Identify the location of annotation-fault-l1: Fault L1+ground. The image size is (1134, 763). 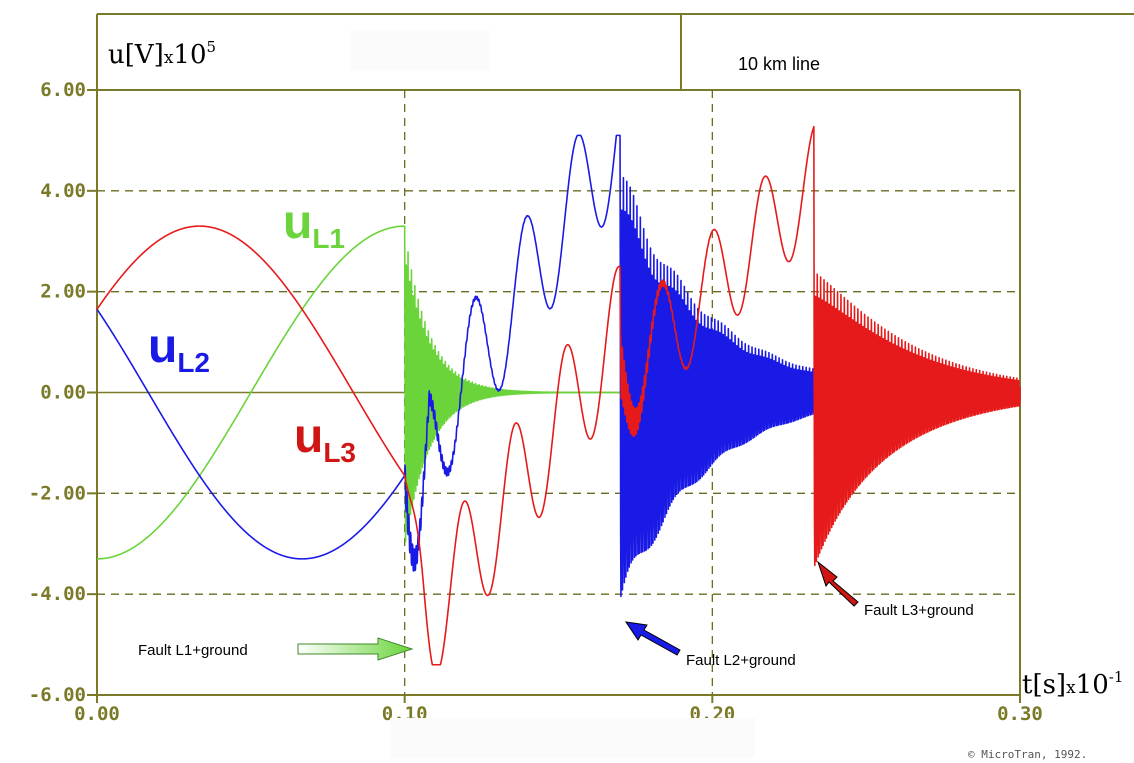
(193, 650).